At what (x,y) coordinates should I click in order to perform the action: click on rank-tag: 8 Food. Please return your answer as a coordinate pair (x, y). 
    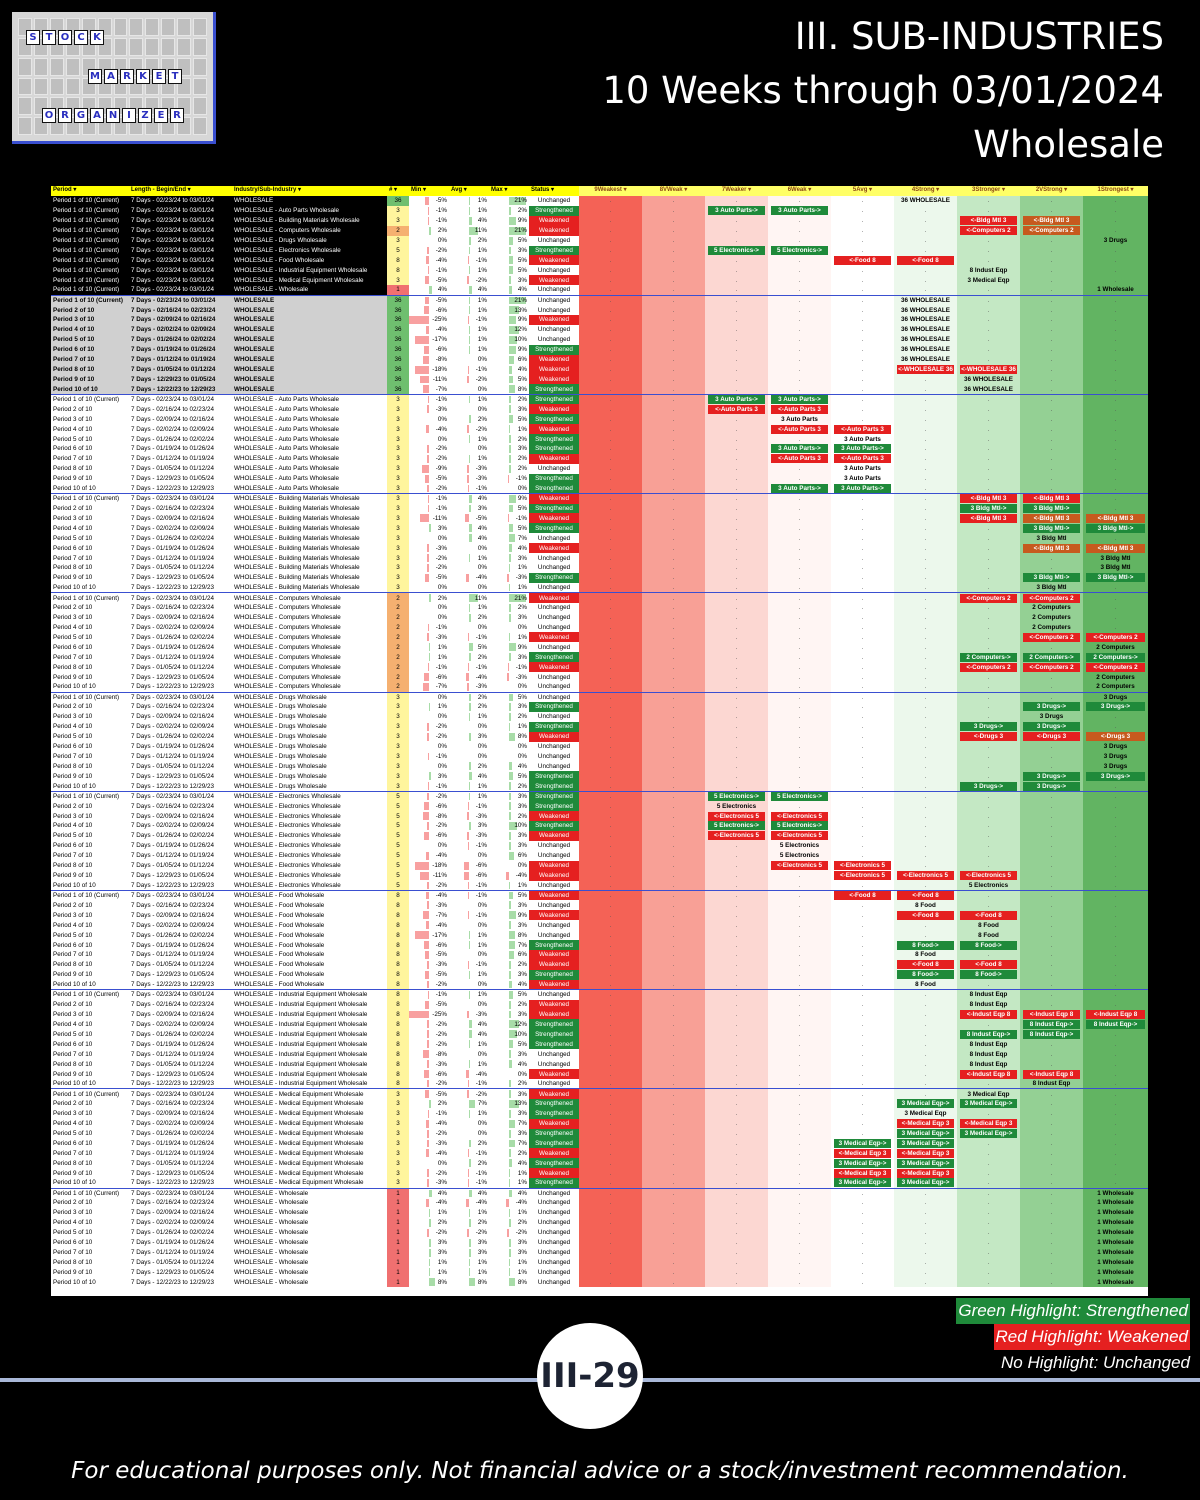
    Looking at the image, I should click on (925, 984).